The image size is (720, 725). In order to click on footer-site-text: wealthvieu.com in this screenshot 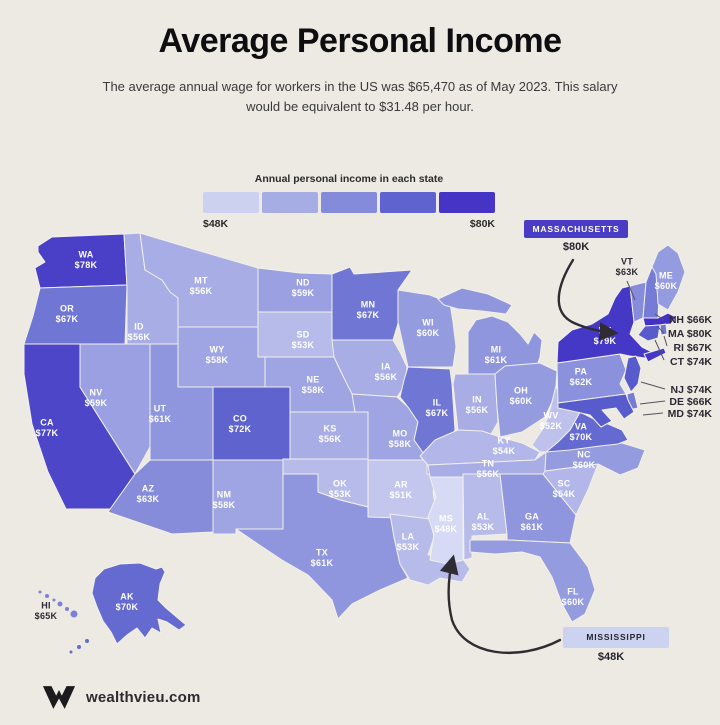, I will do `click(143, 697)`.